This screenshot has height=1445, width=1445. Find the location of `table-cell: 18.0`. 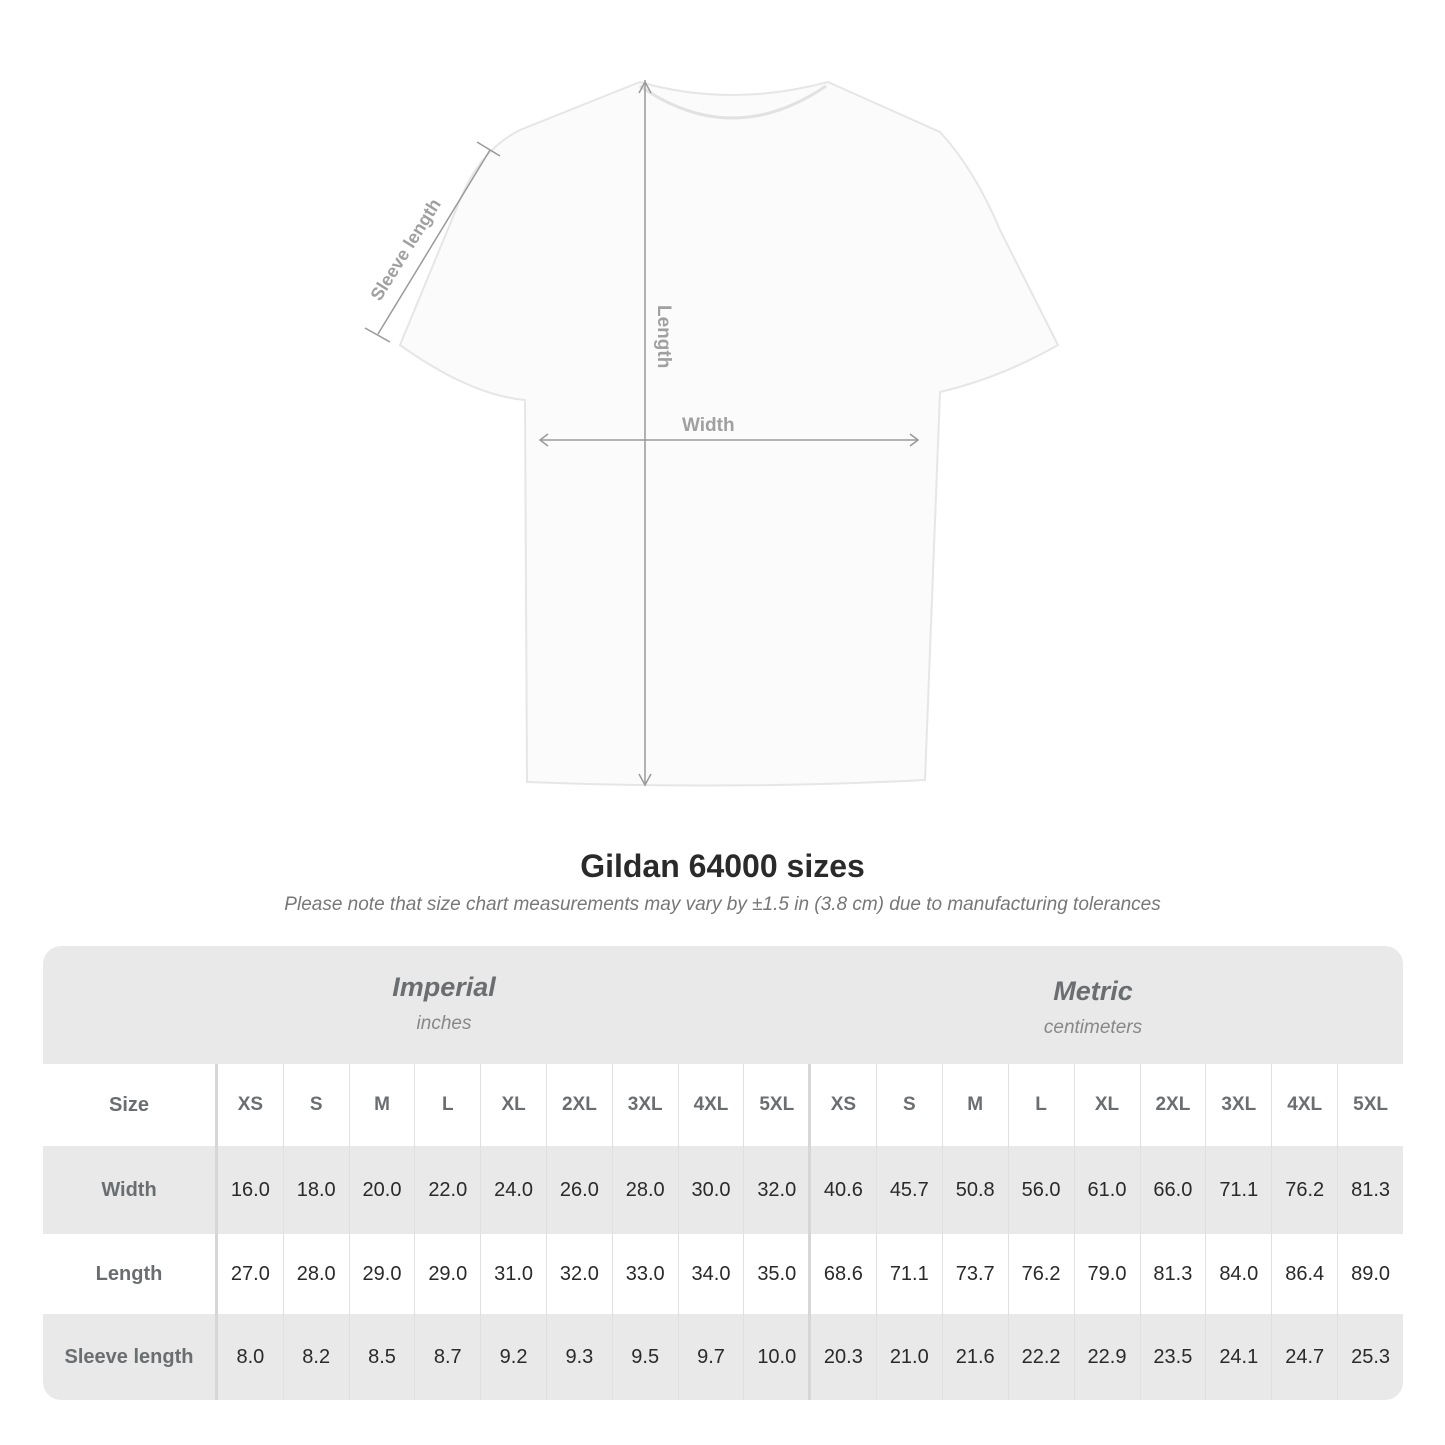

table-cell: 18.0 is located at coordinates (315, 1190).